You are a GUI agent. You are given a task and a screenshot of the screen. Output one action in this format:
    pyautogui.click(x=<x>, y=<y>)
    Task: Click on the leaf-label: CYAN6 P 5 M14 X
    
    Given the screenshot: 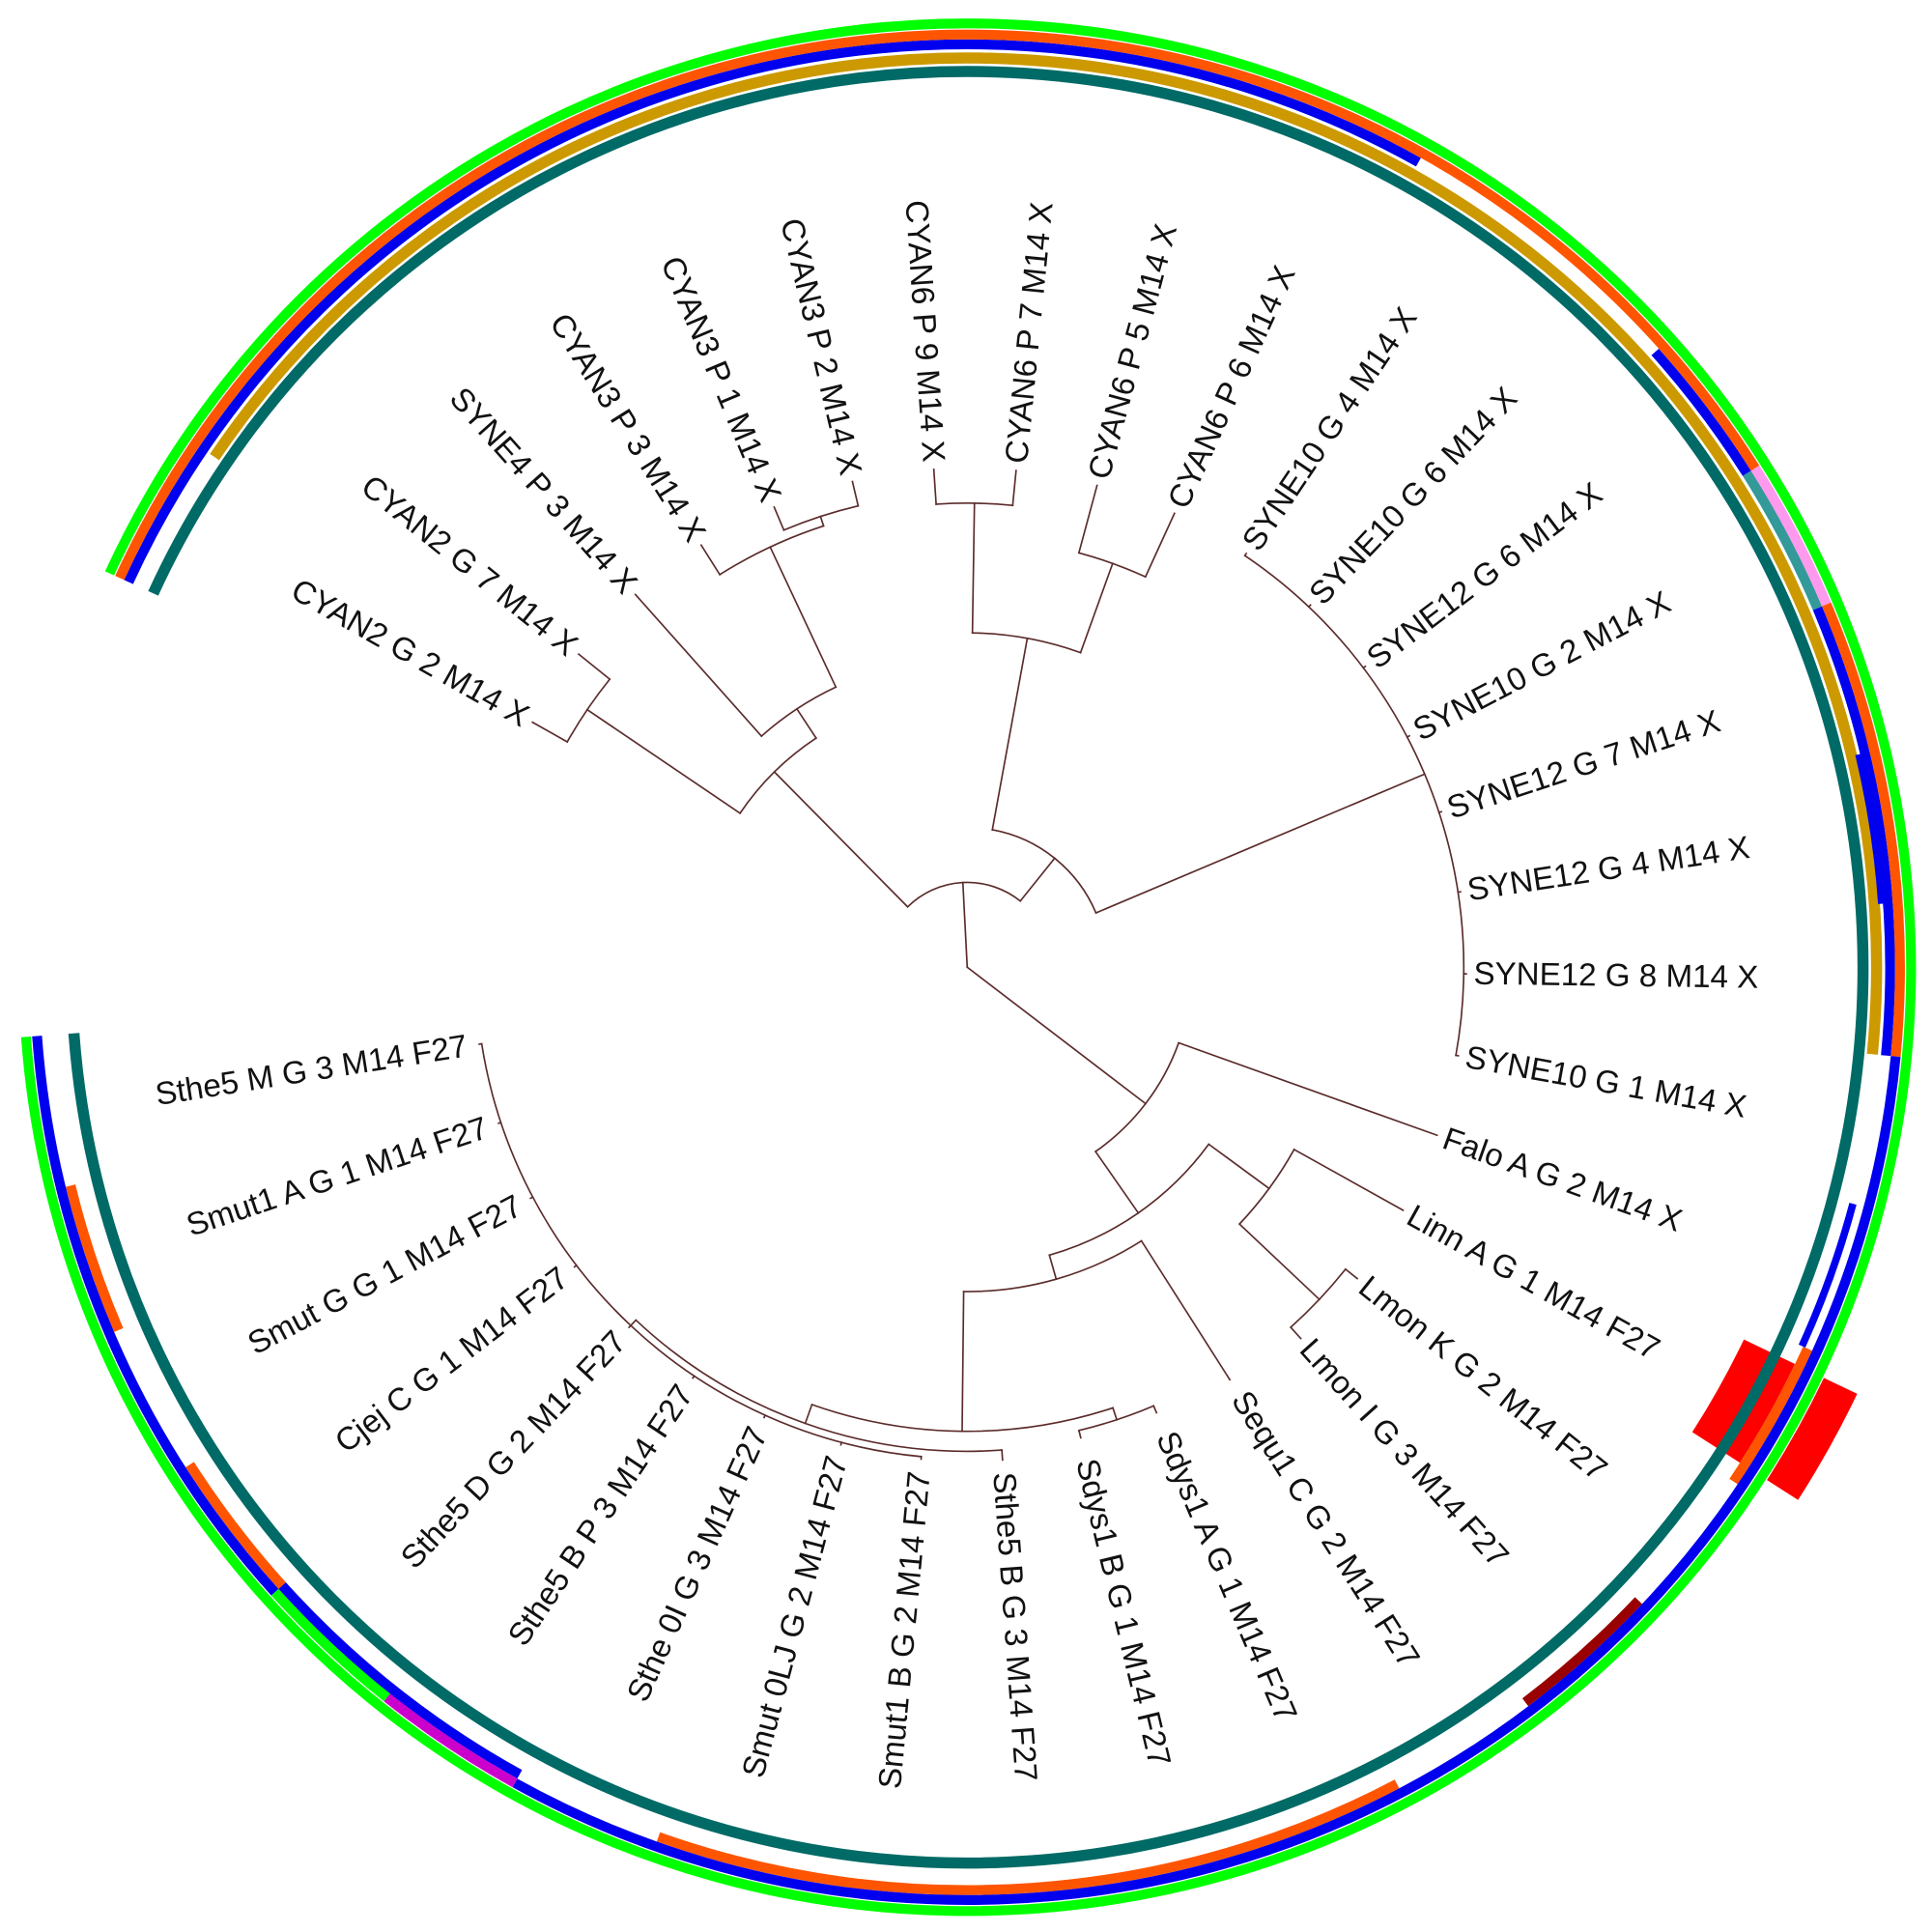 What is the action you would take?
    pyautogui.click(x=1133, y=351)
    